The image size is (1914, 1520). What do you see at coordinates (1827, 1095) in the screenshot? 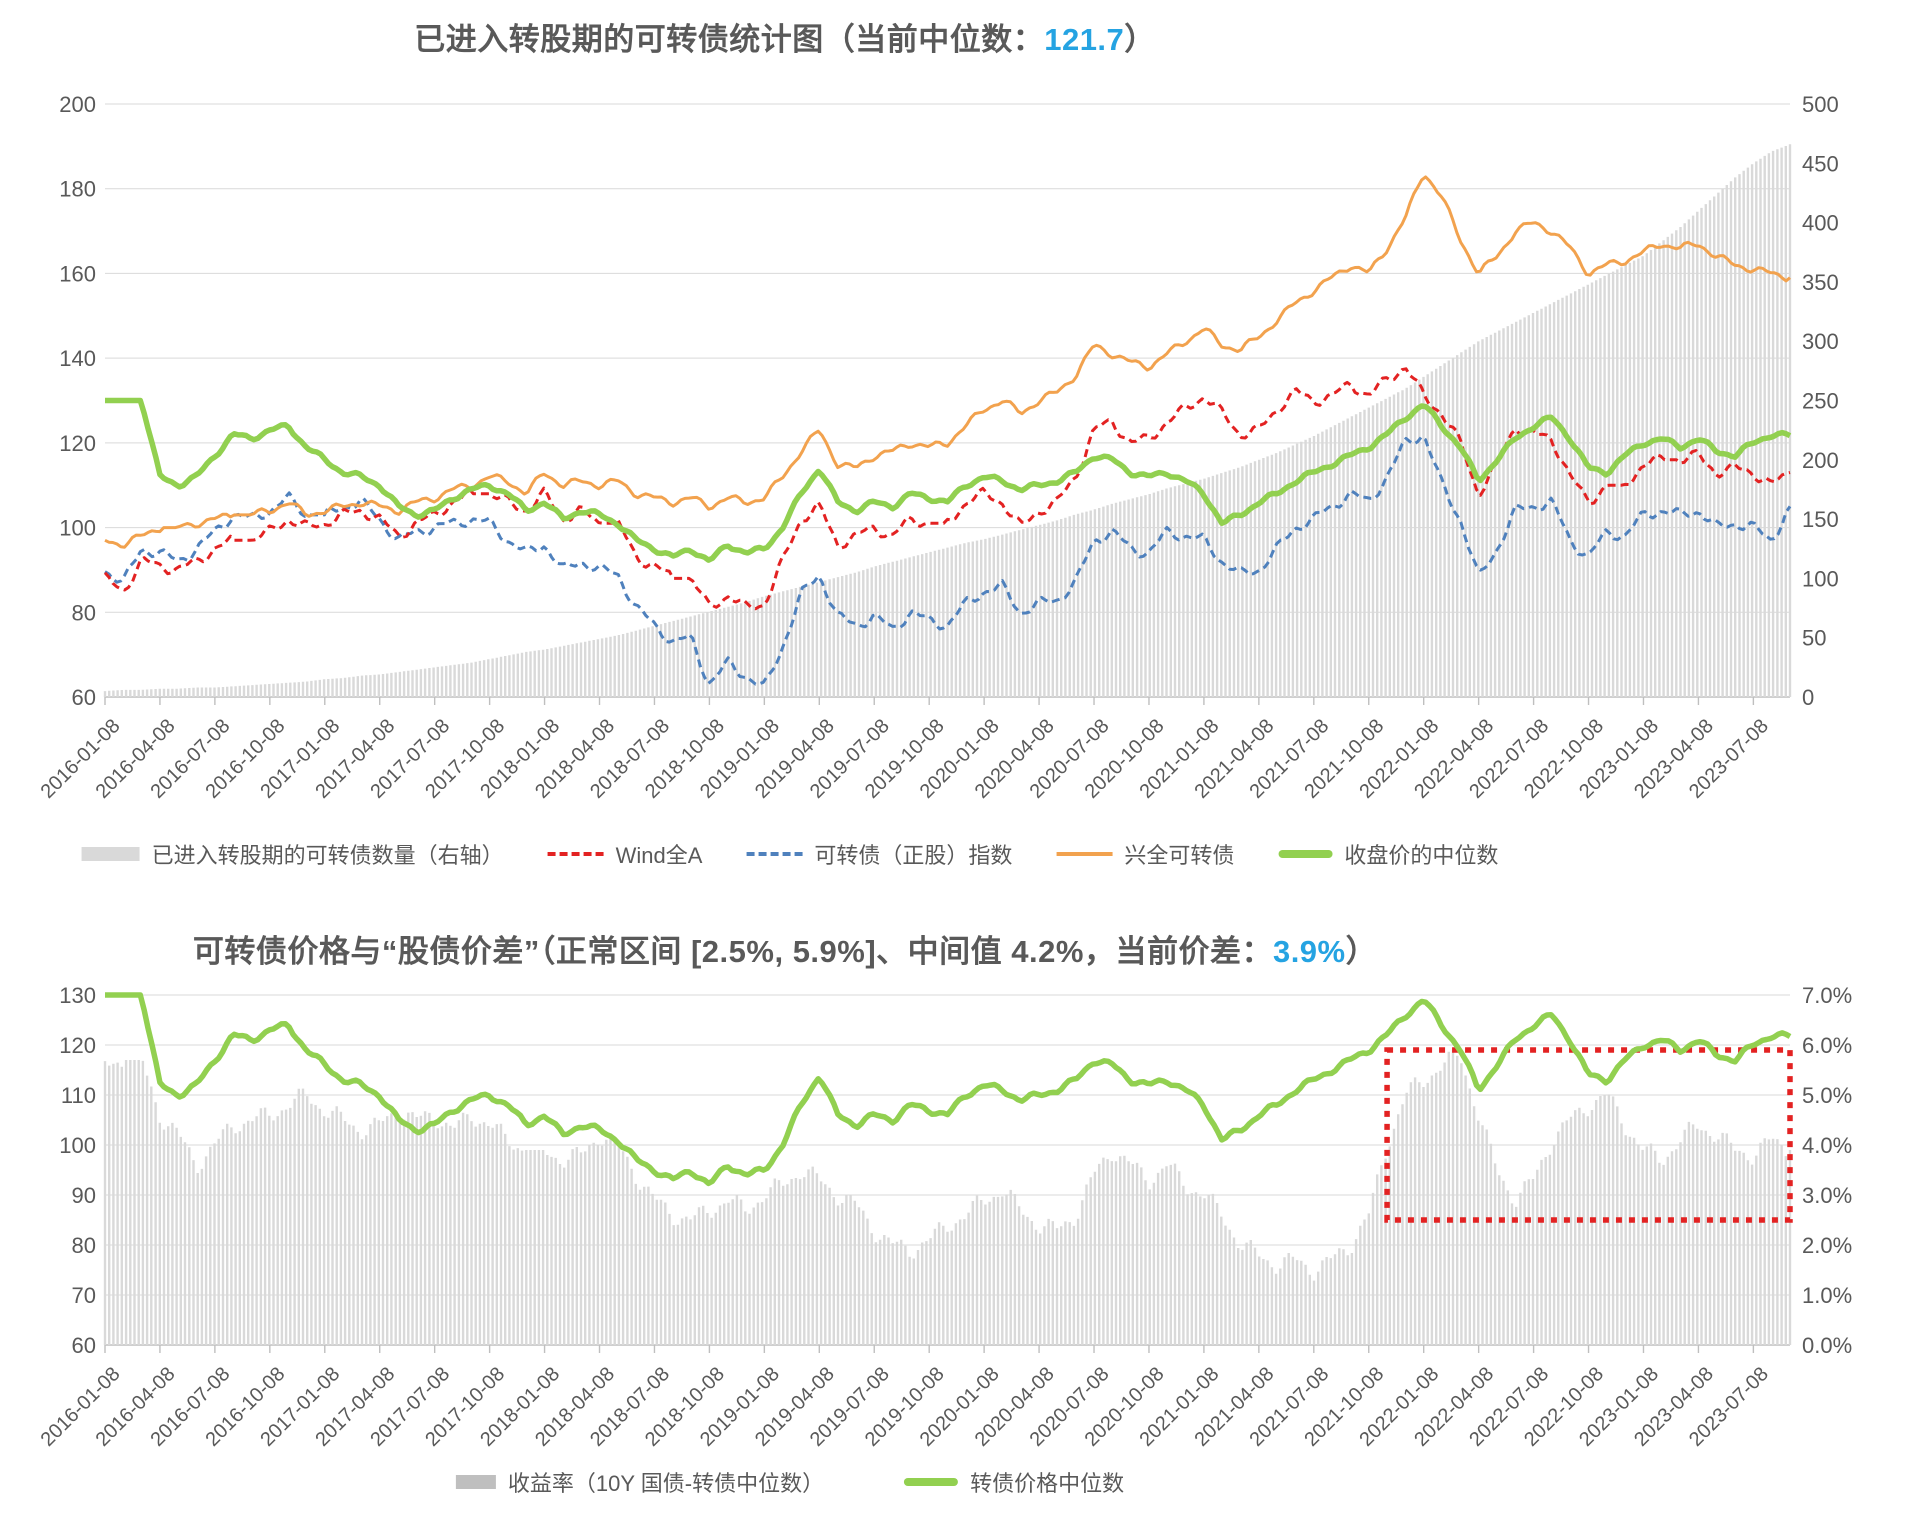
I see `svg-text: 5.0%` at bounding box center [1827, 1095].